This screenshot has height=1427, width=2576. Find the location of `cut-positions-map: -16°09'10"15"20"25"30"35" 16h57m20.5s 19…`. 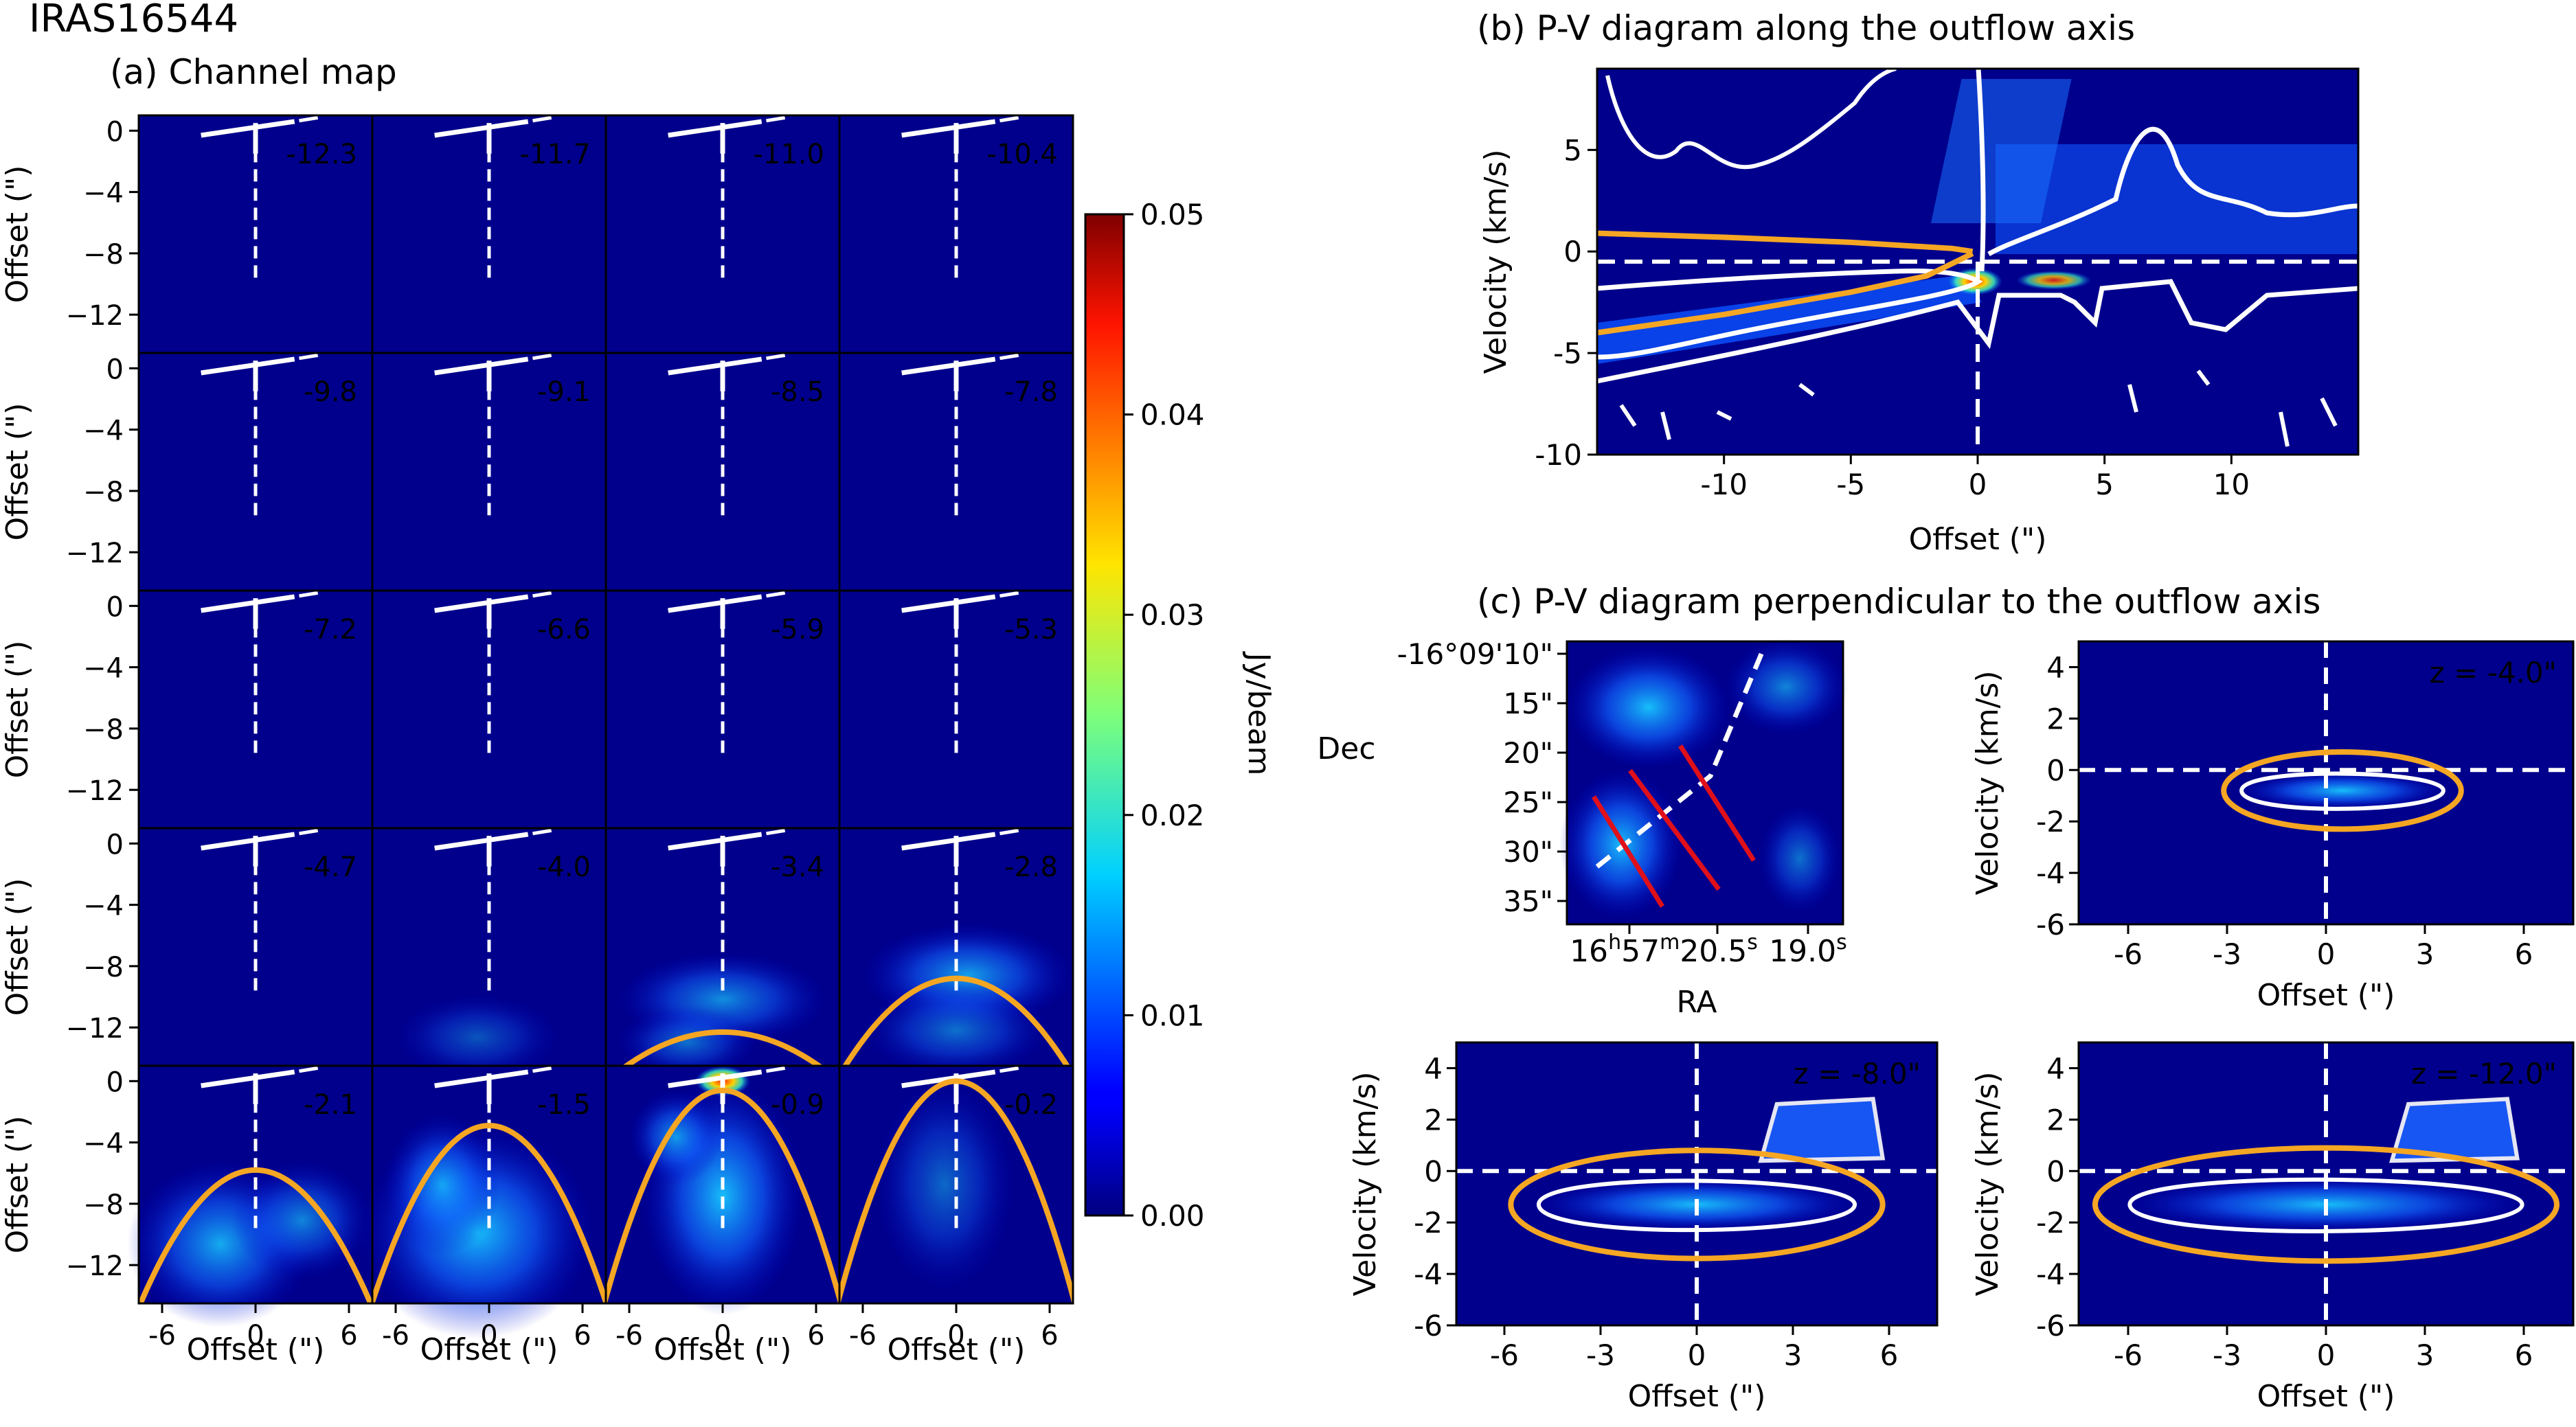

cut-positions-map: -16°09'10"15"20"25"30"35" 16h57m20.5s 19… is located at coordinates (1582, 828).